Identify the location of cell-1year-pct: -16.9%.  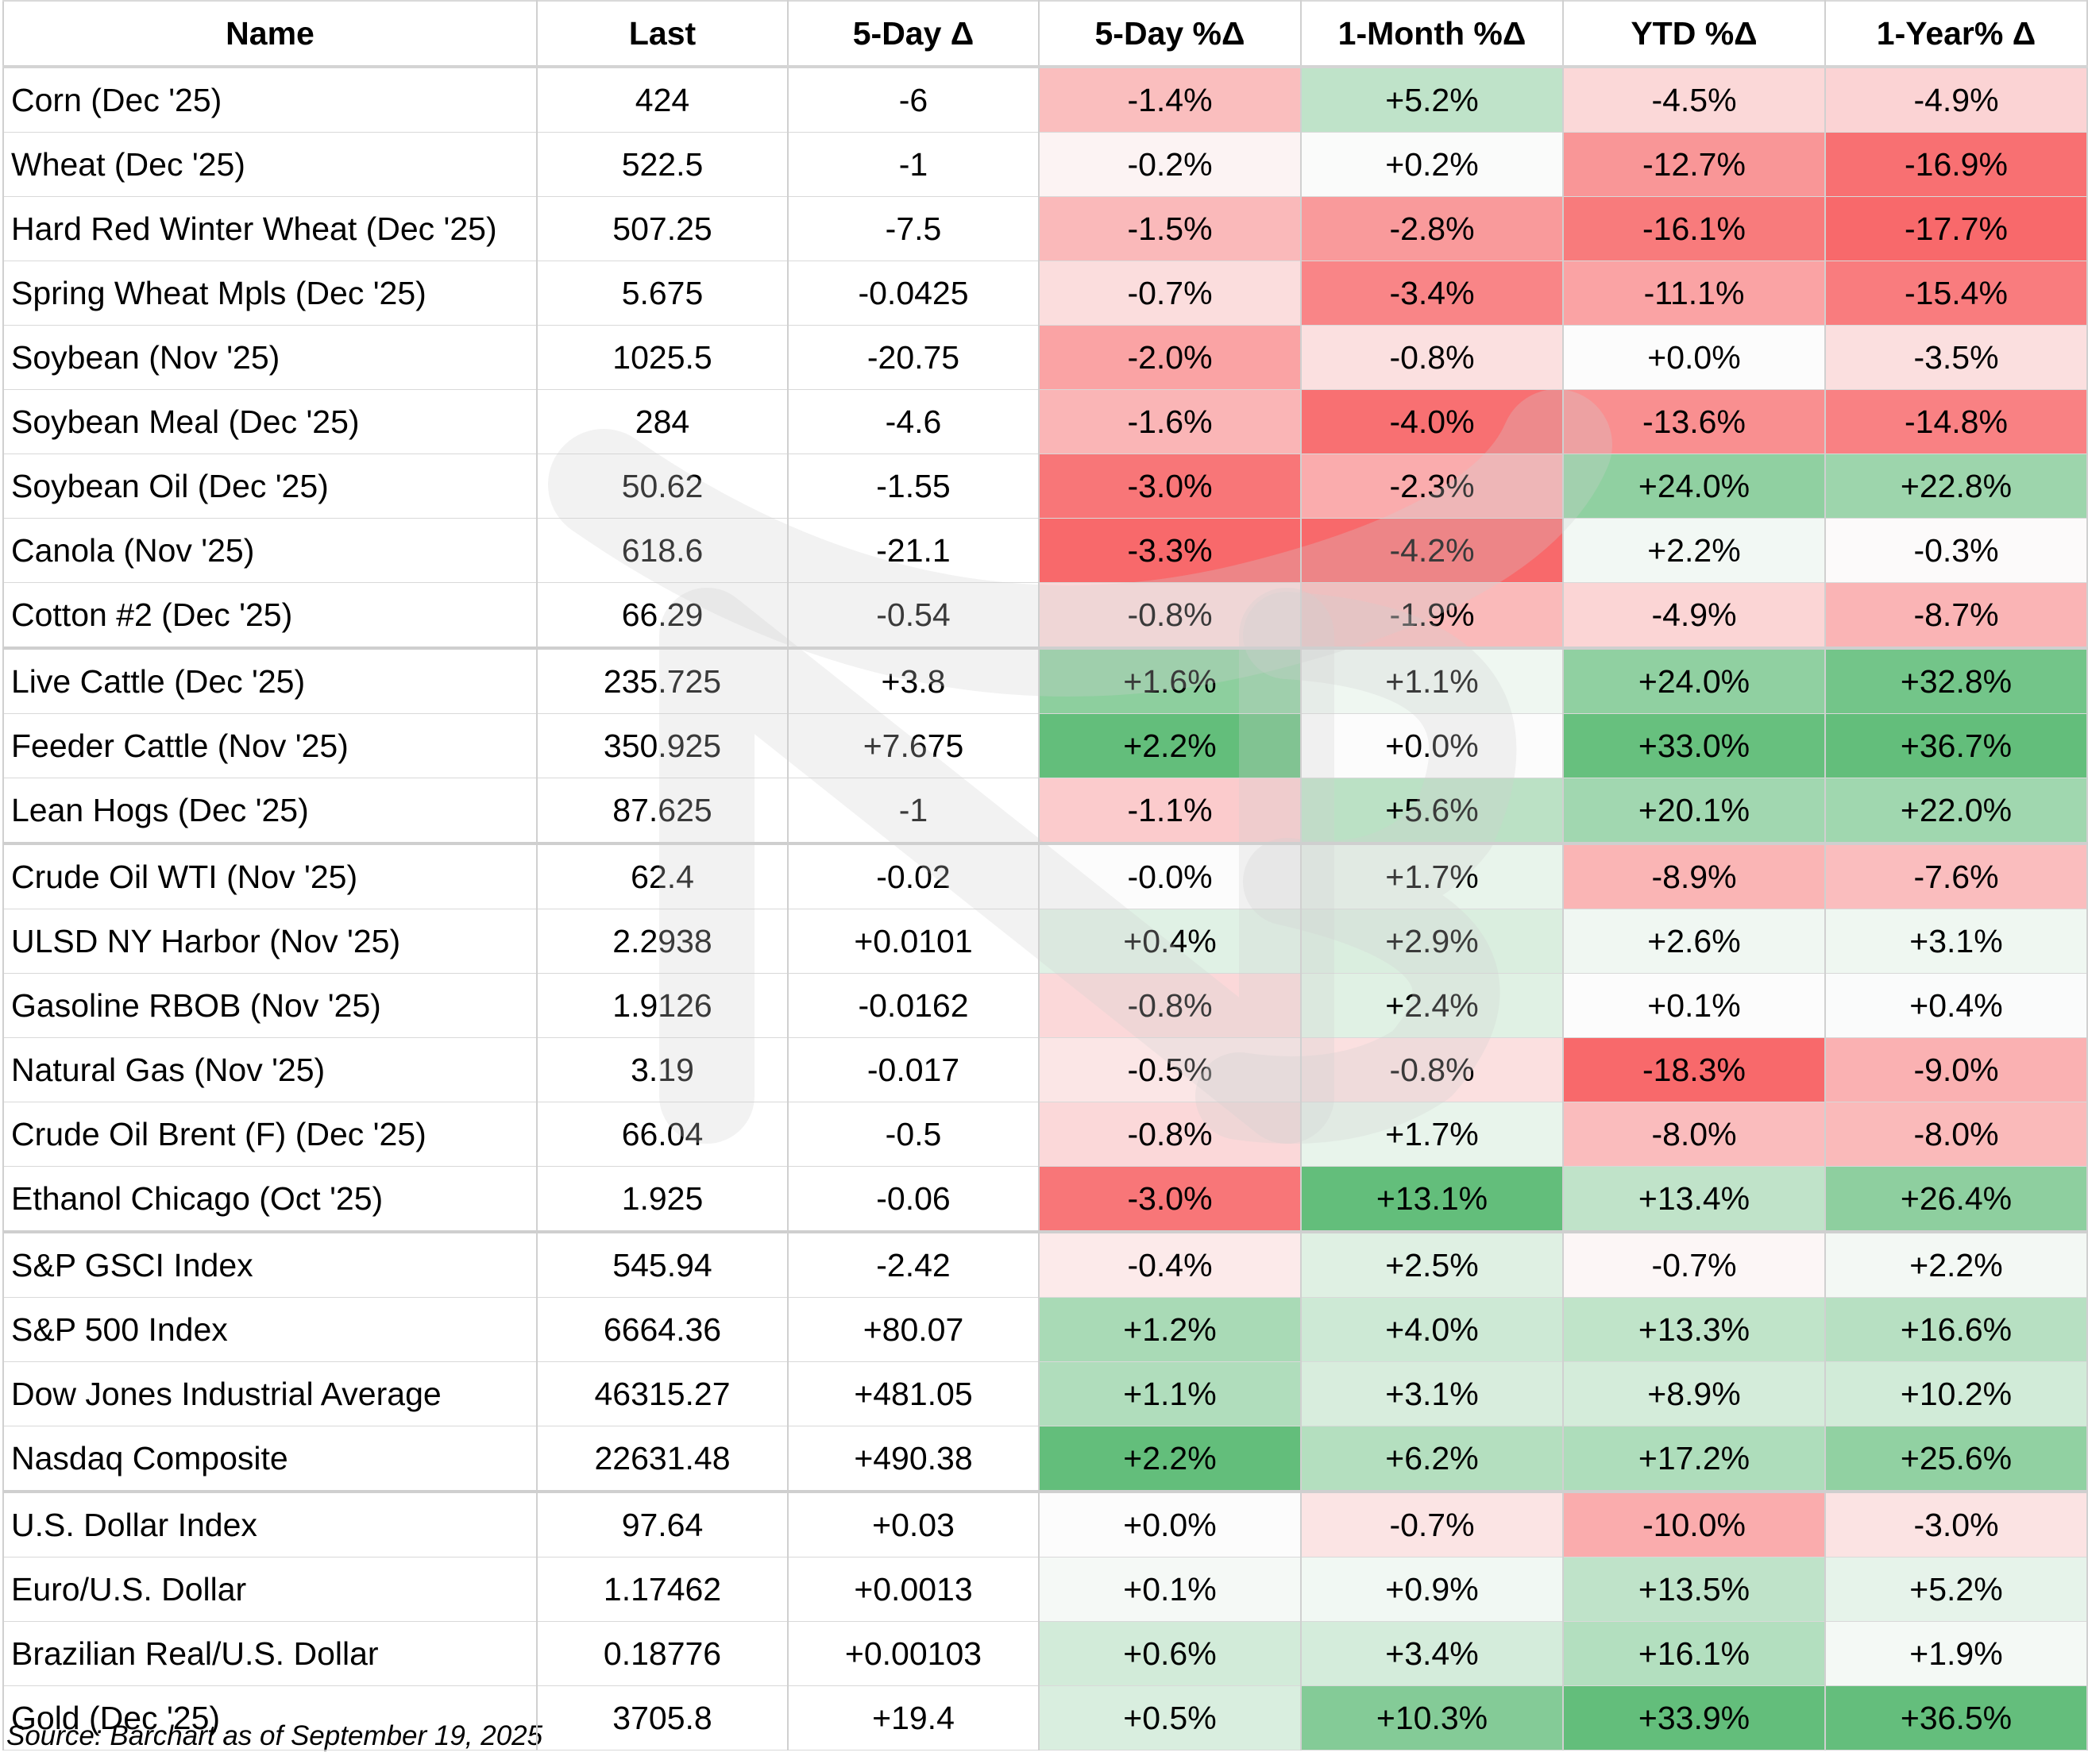
(1956, 164).